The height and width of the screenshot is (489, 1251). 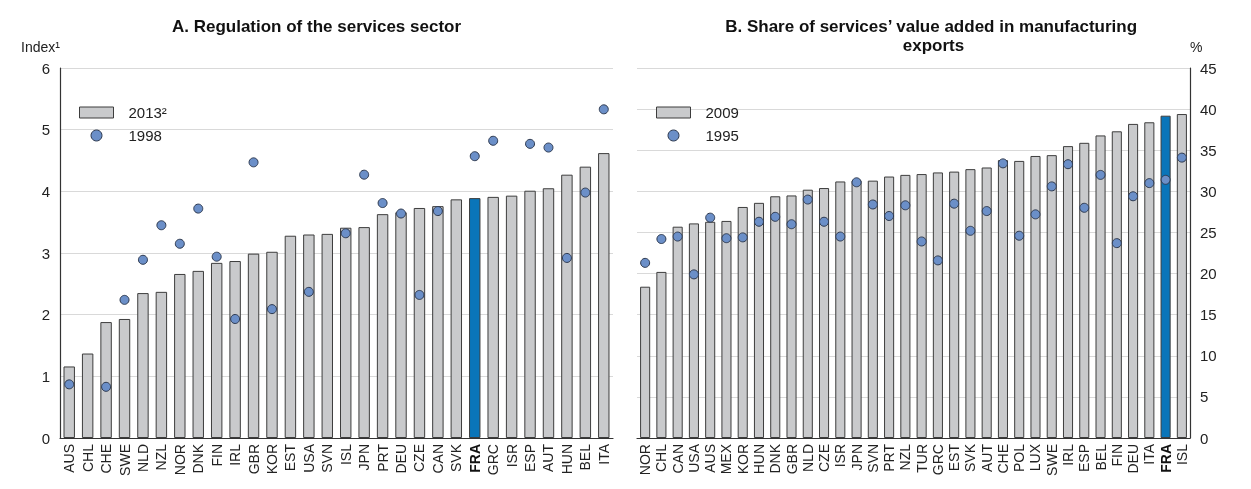 I want to click on y-tick-label: 4, so click(x=45, y=191).